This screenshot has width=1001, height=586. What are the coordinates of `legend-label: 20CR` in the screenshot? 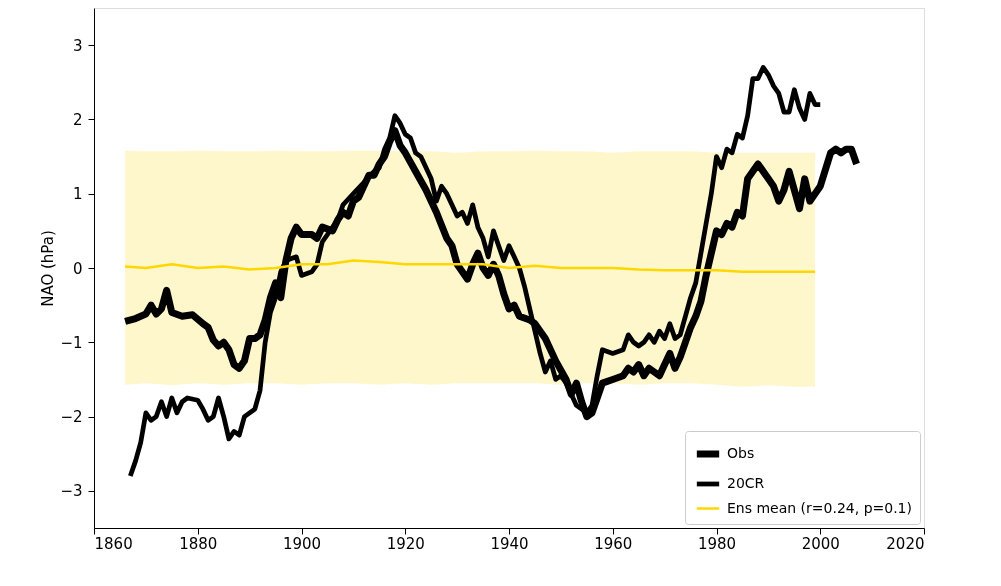 It's located at (746, 483).